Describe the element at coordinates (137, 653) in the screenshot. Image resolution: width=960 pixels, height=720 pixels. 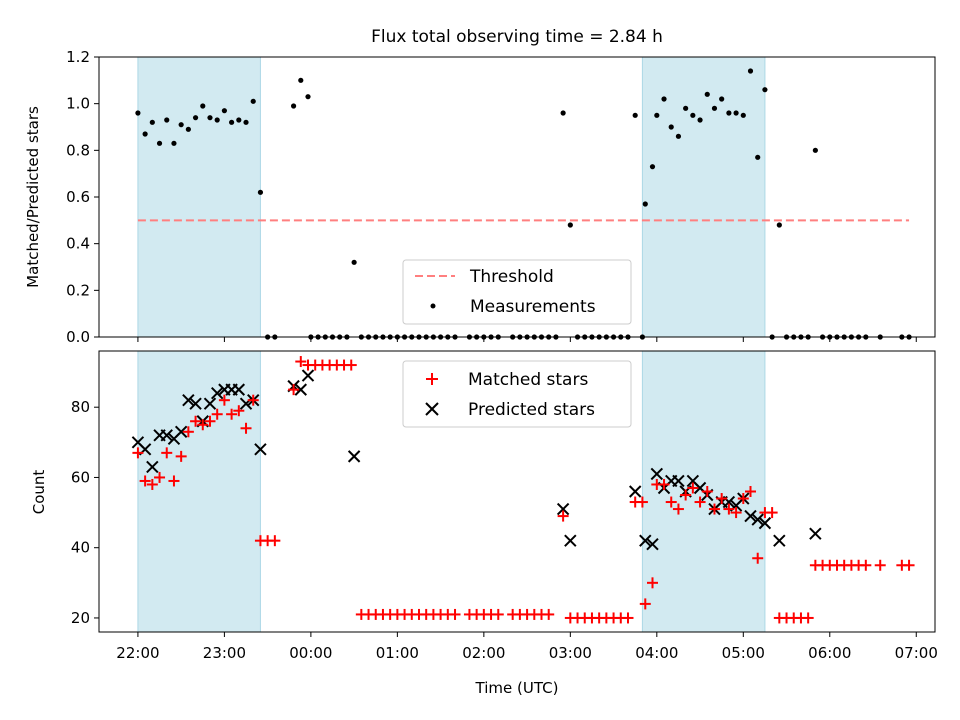
I see `x-tick-label: 22:00` at that location.